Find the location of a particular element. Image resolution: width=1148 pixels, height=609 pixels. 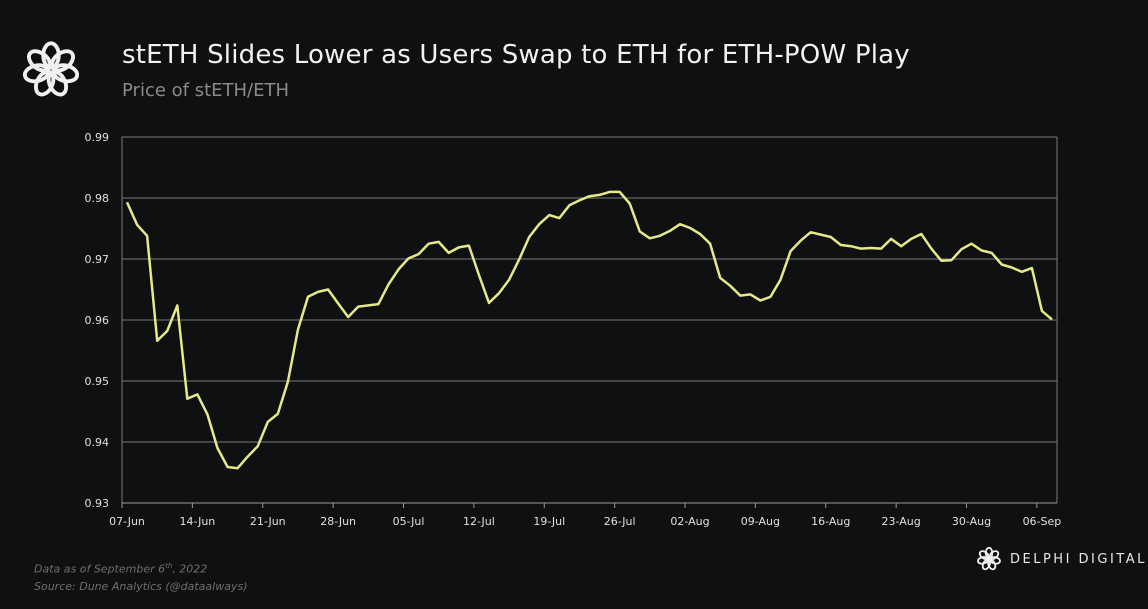

y-tick-label: 0.95 is located at coordinates (97, 381).